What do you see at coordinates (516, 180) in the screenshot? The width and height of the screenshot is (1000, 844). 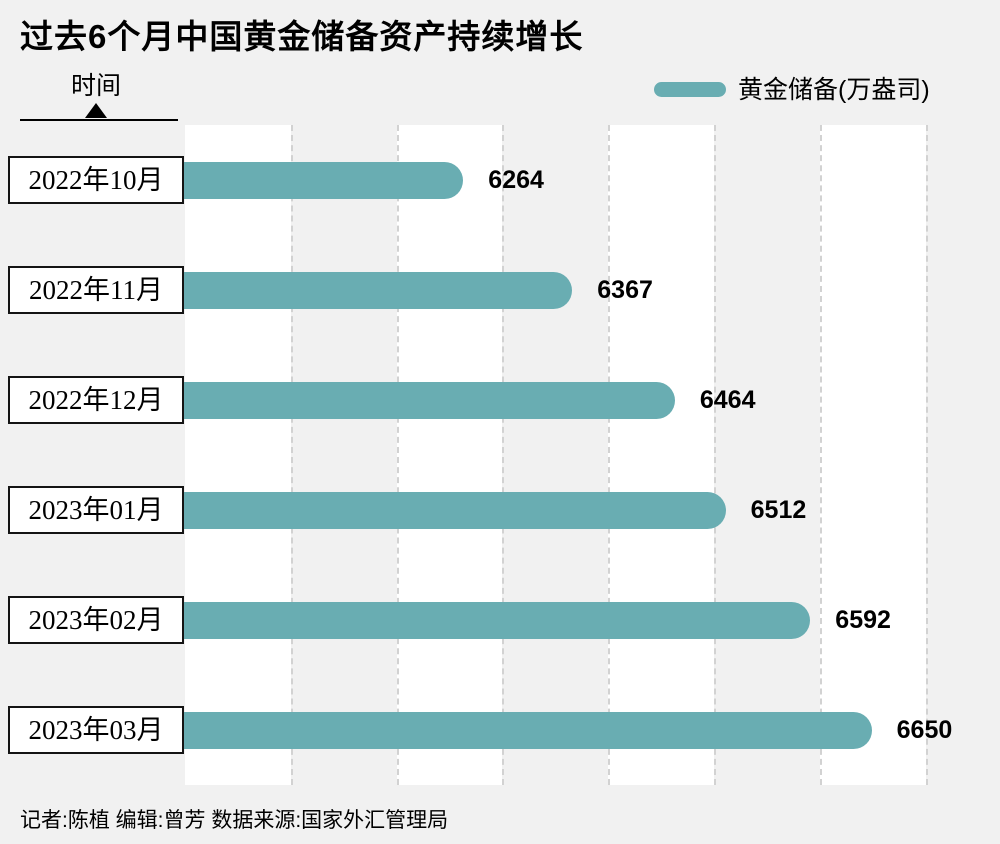 I see `value-label: 6264` at bounding box center [516, 180].